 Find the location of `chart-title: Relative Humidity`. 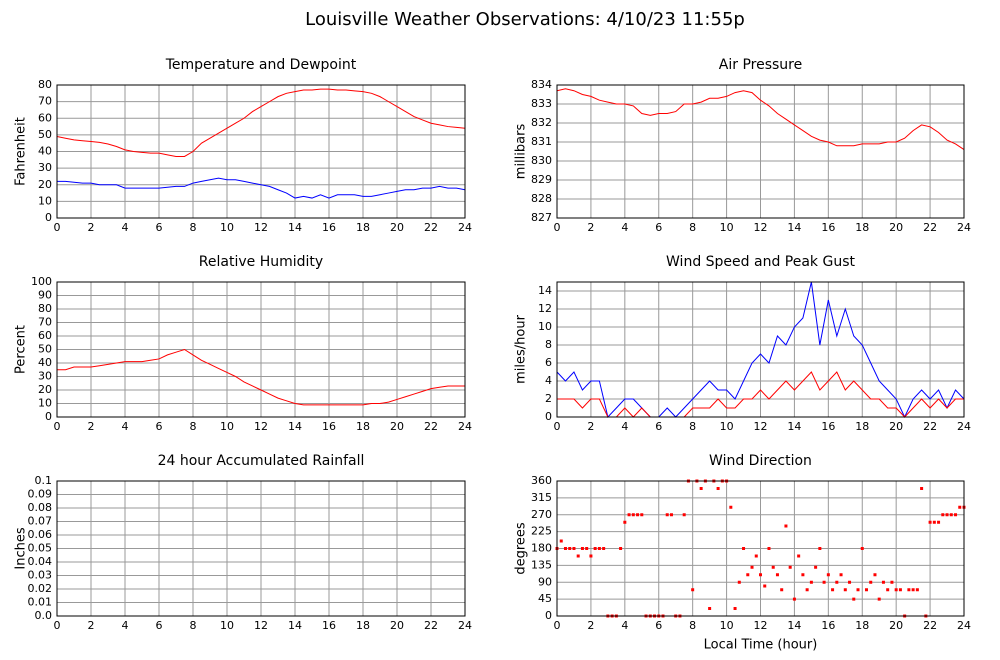

chart-title: Relative Humidity is located at coordinates (261, 262).